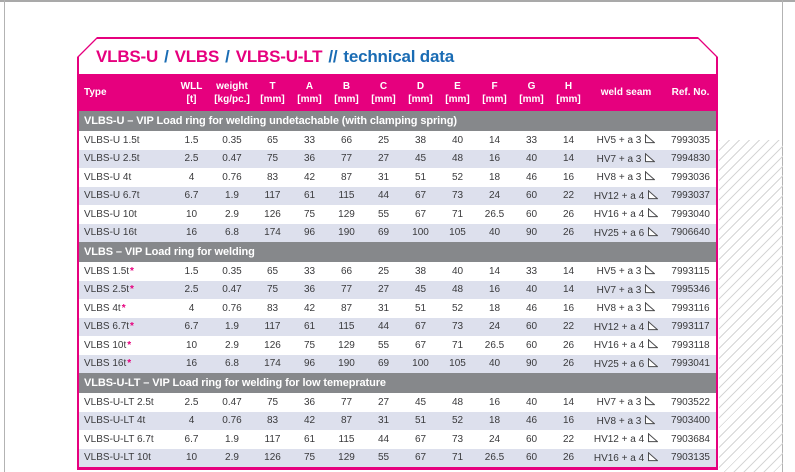 The image size is (795, 472). Describe the element at coordinates (279, 56) in the screenshot. I see `title-product-vlbs-u-lt: VLBS-U-LT` at that location.